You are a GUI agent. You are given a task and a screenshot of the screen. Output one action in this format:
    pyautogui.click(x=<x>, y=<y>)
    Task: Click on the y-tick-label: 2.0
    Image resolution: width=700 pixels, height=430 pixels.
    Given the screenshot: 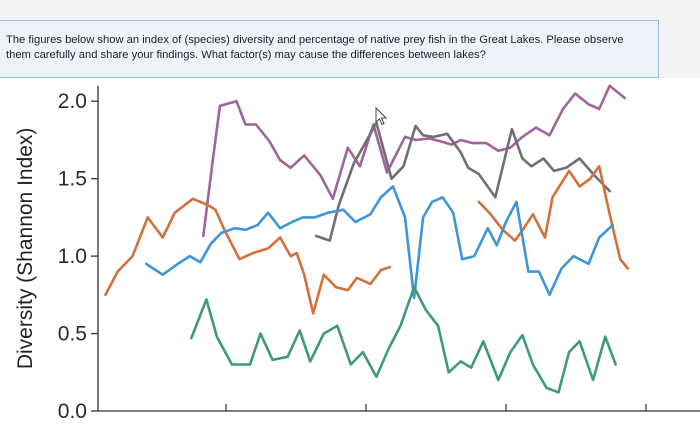 What is the action you would take?
    pyautogui.click(x=72, y=101)
    